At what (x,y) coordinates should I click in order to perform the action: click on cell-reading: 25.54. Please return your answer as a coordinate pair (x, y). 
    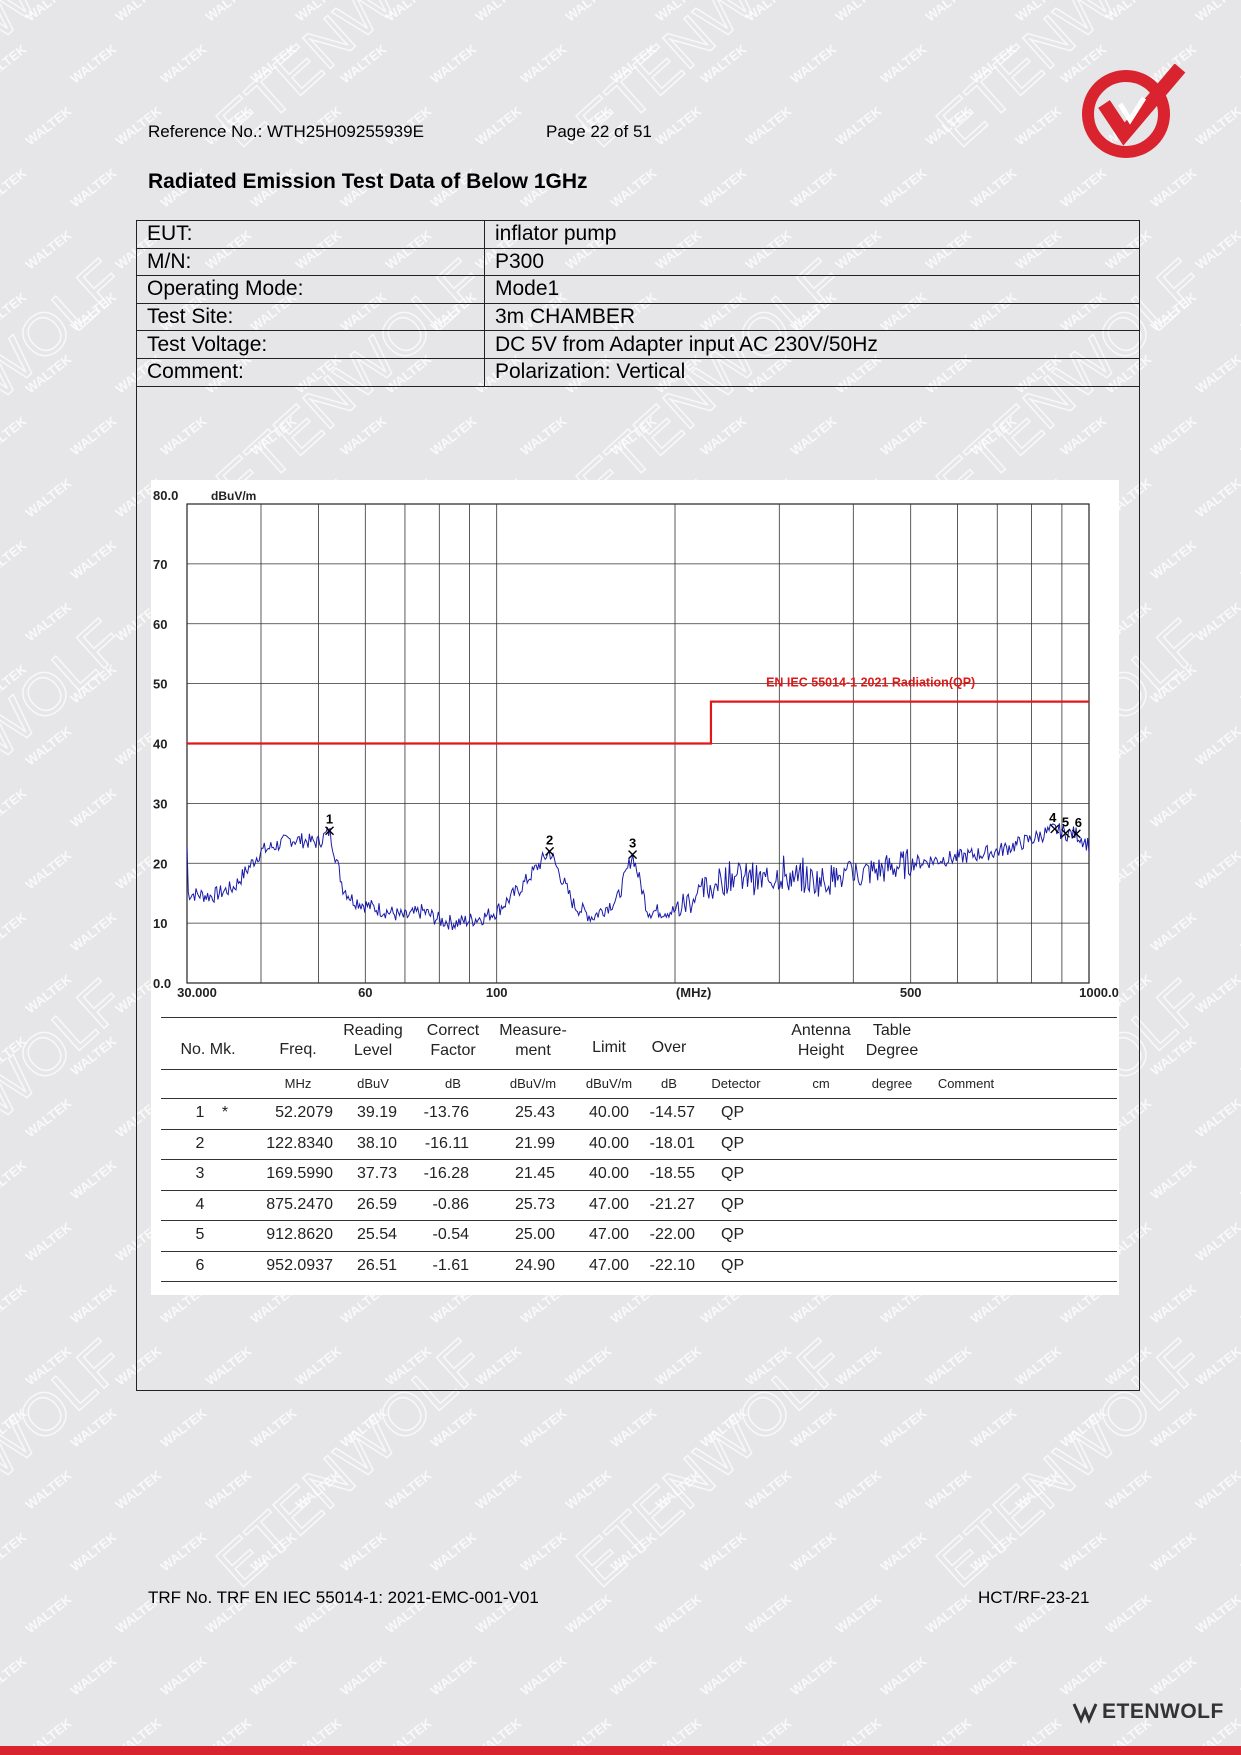
    Looking at the image, I should click on (376, 1234).